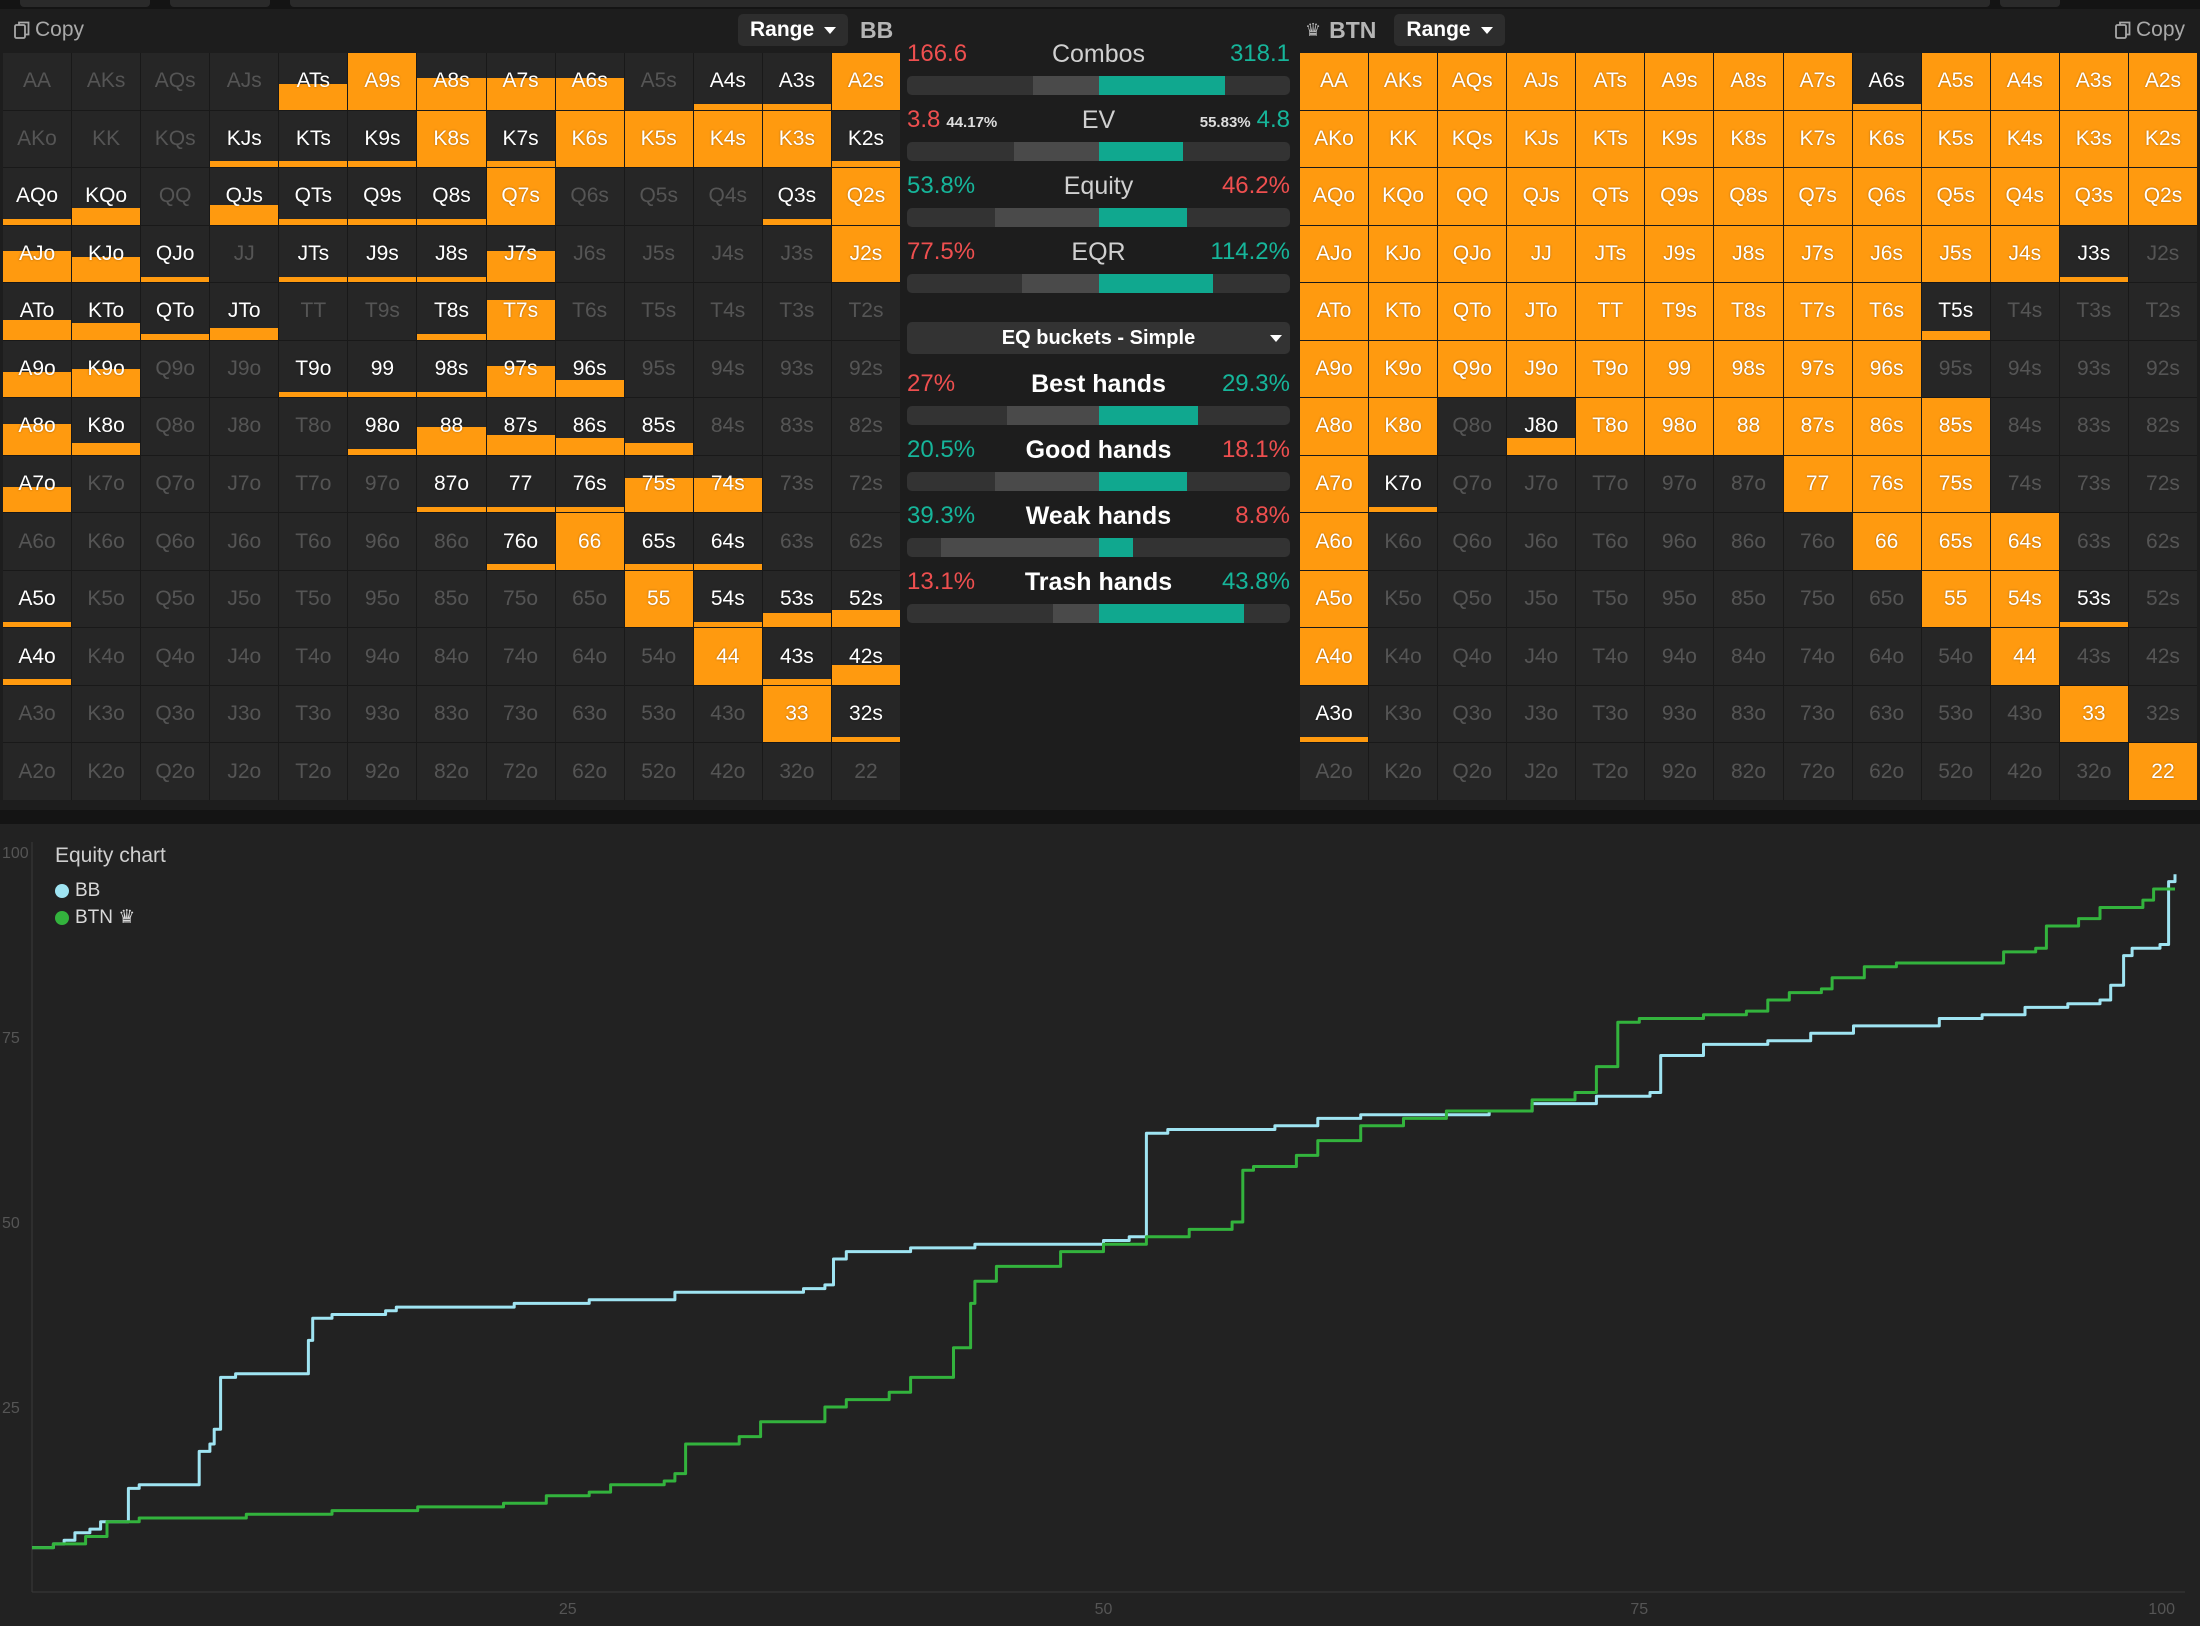  What do you see at coordinates (1541, 196) in the screenshot?
I see `btn-hand-cell: QJs` at bounding box center [1541, 196].